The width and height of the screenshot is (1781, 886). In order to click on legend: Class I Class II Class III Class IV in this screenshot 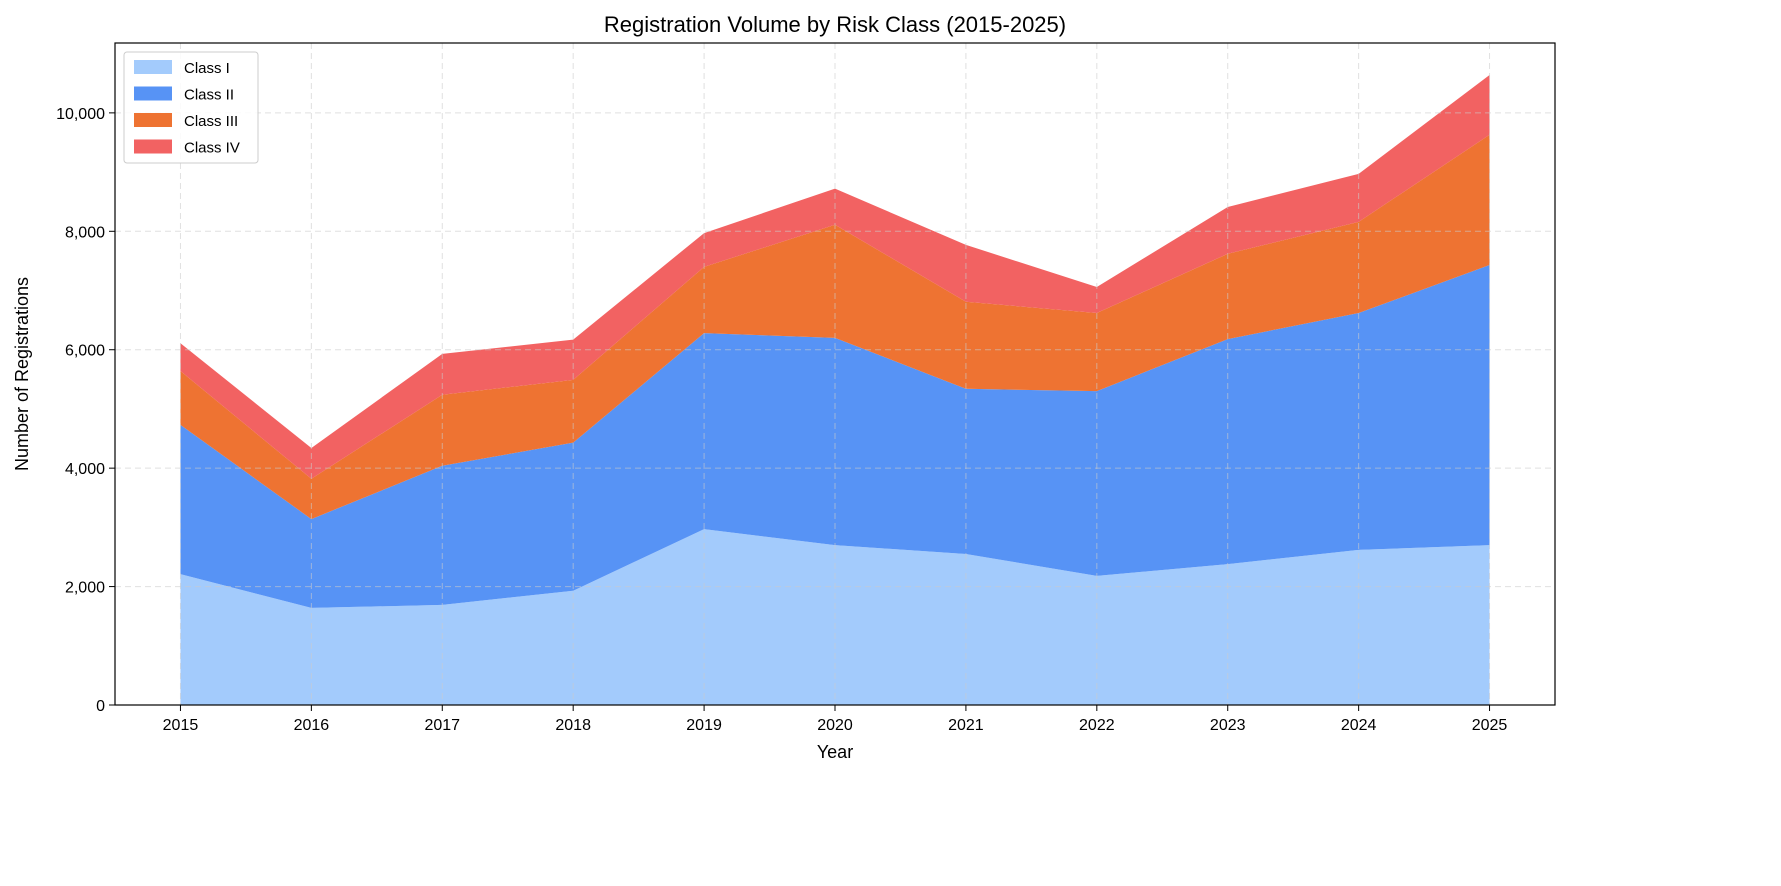, I will do `click(191, 107)`.